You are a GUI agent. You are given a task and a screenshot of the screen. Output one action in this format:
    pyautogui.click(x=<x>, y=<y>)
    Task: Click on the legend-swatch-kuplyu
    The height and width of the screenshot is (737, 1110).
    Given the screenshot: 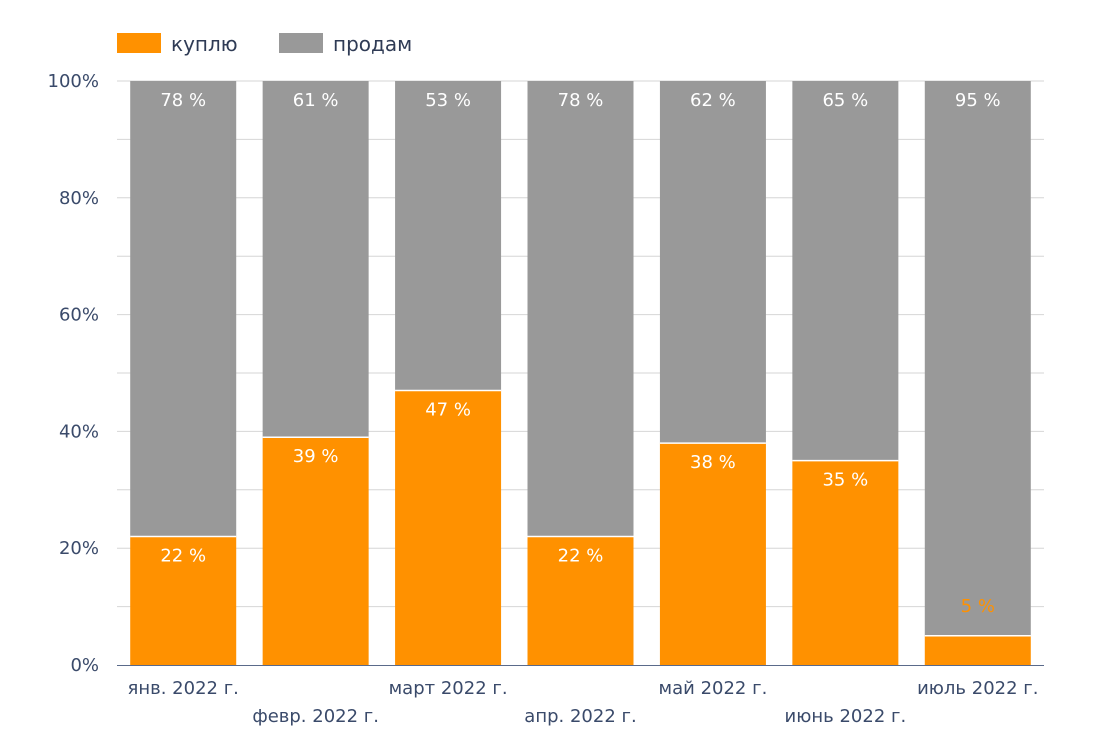 What is the action you would take?
    pyautogui.click(x=139, y=43)
    